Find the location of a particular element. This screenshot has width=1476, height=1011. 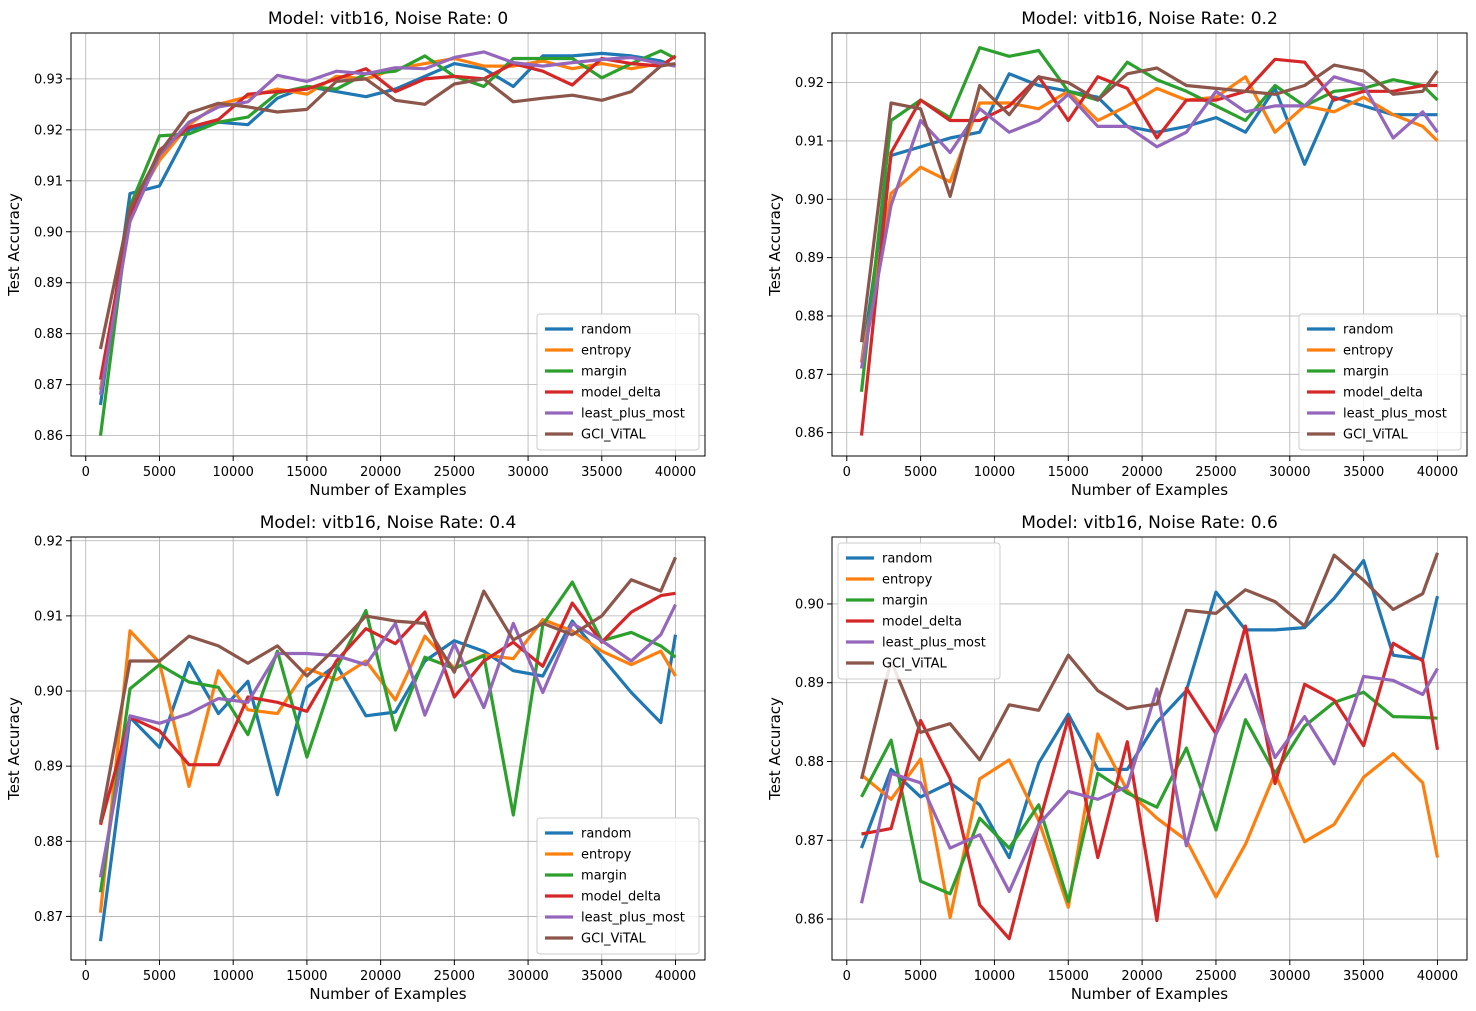

series-line-model_delta is located at coordinates (1148, 246).